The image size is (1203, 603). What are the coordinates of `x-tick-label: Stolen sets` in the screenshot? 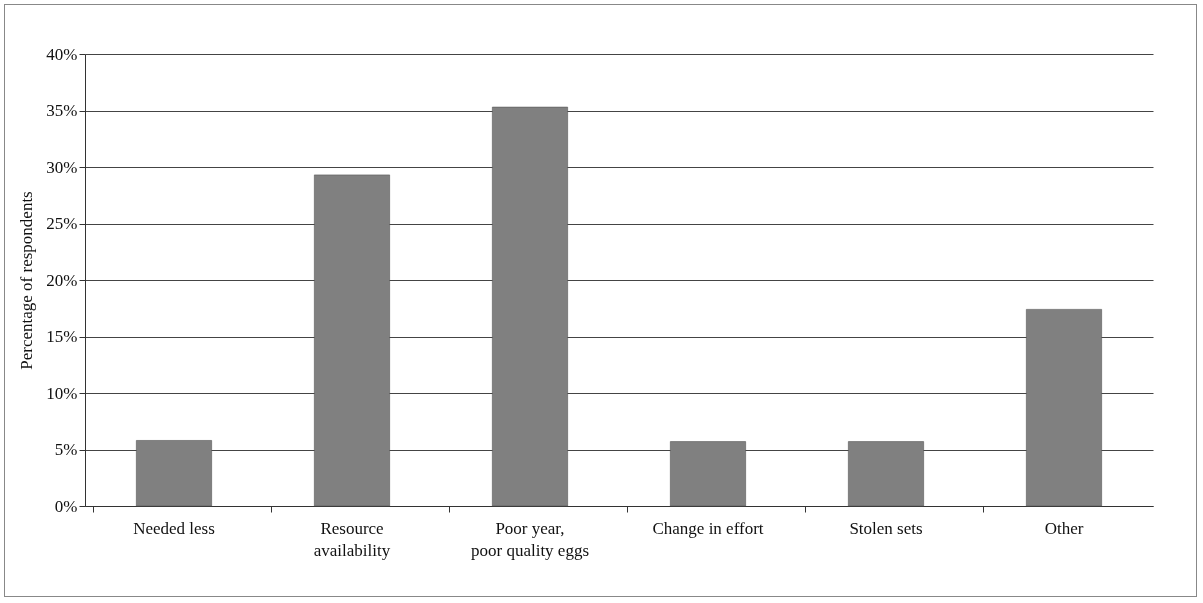 It's located at (886, 528).